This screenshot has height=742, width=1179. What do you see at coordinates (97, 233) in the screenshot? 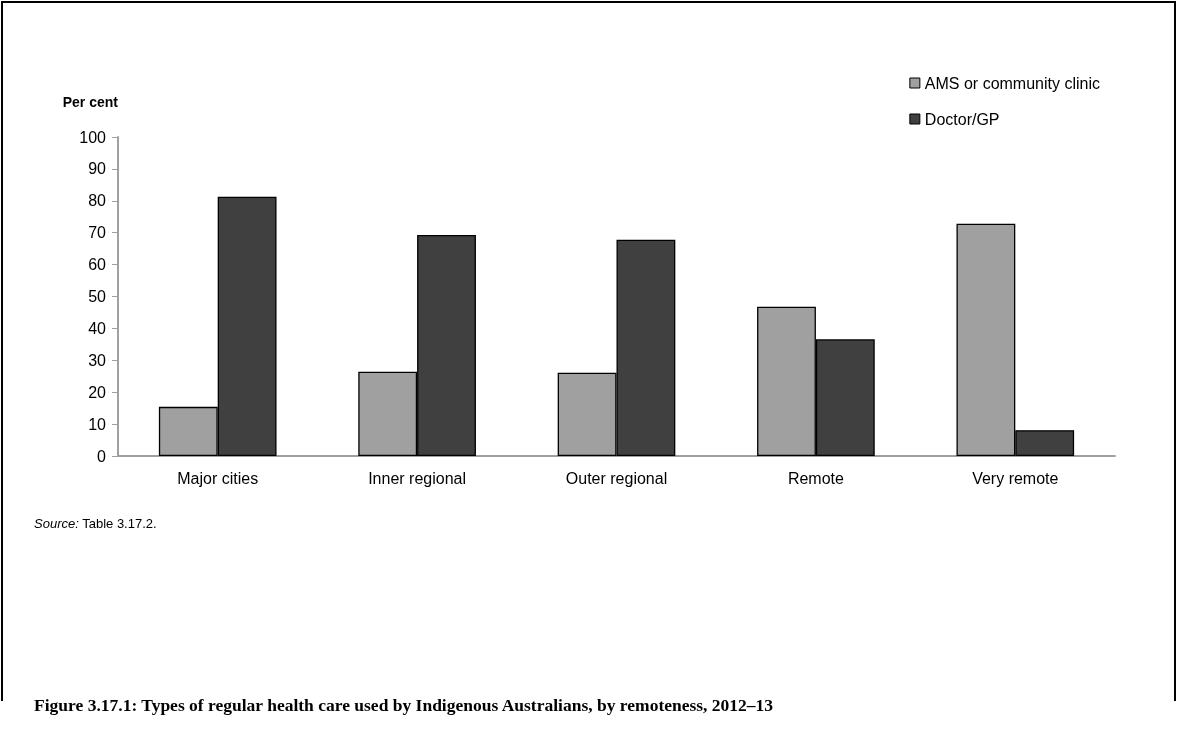
I see `y-tick-label: 70` at bounding box center [97, 233].